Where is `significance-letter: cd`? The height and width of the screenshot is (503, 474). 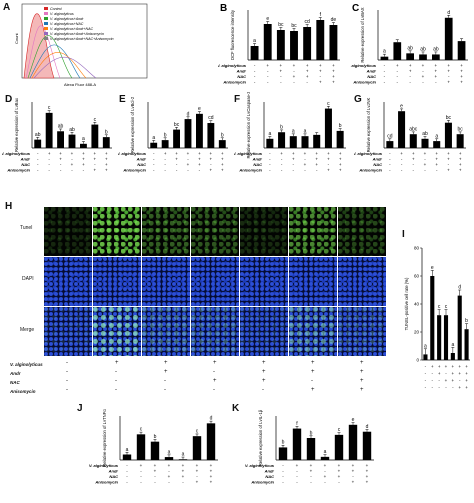
significance-letter: cd is located at coordinates (308, 22).